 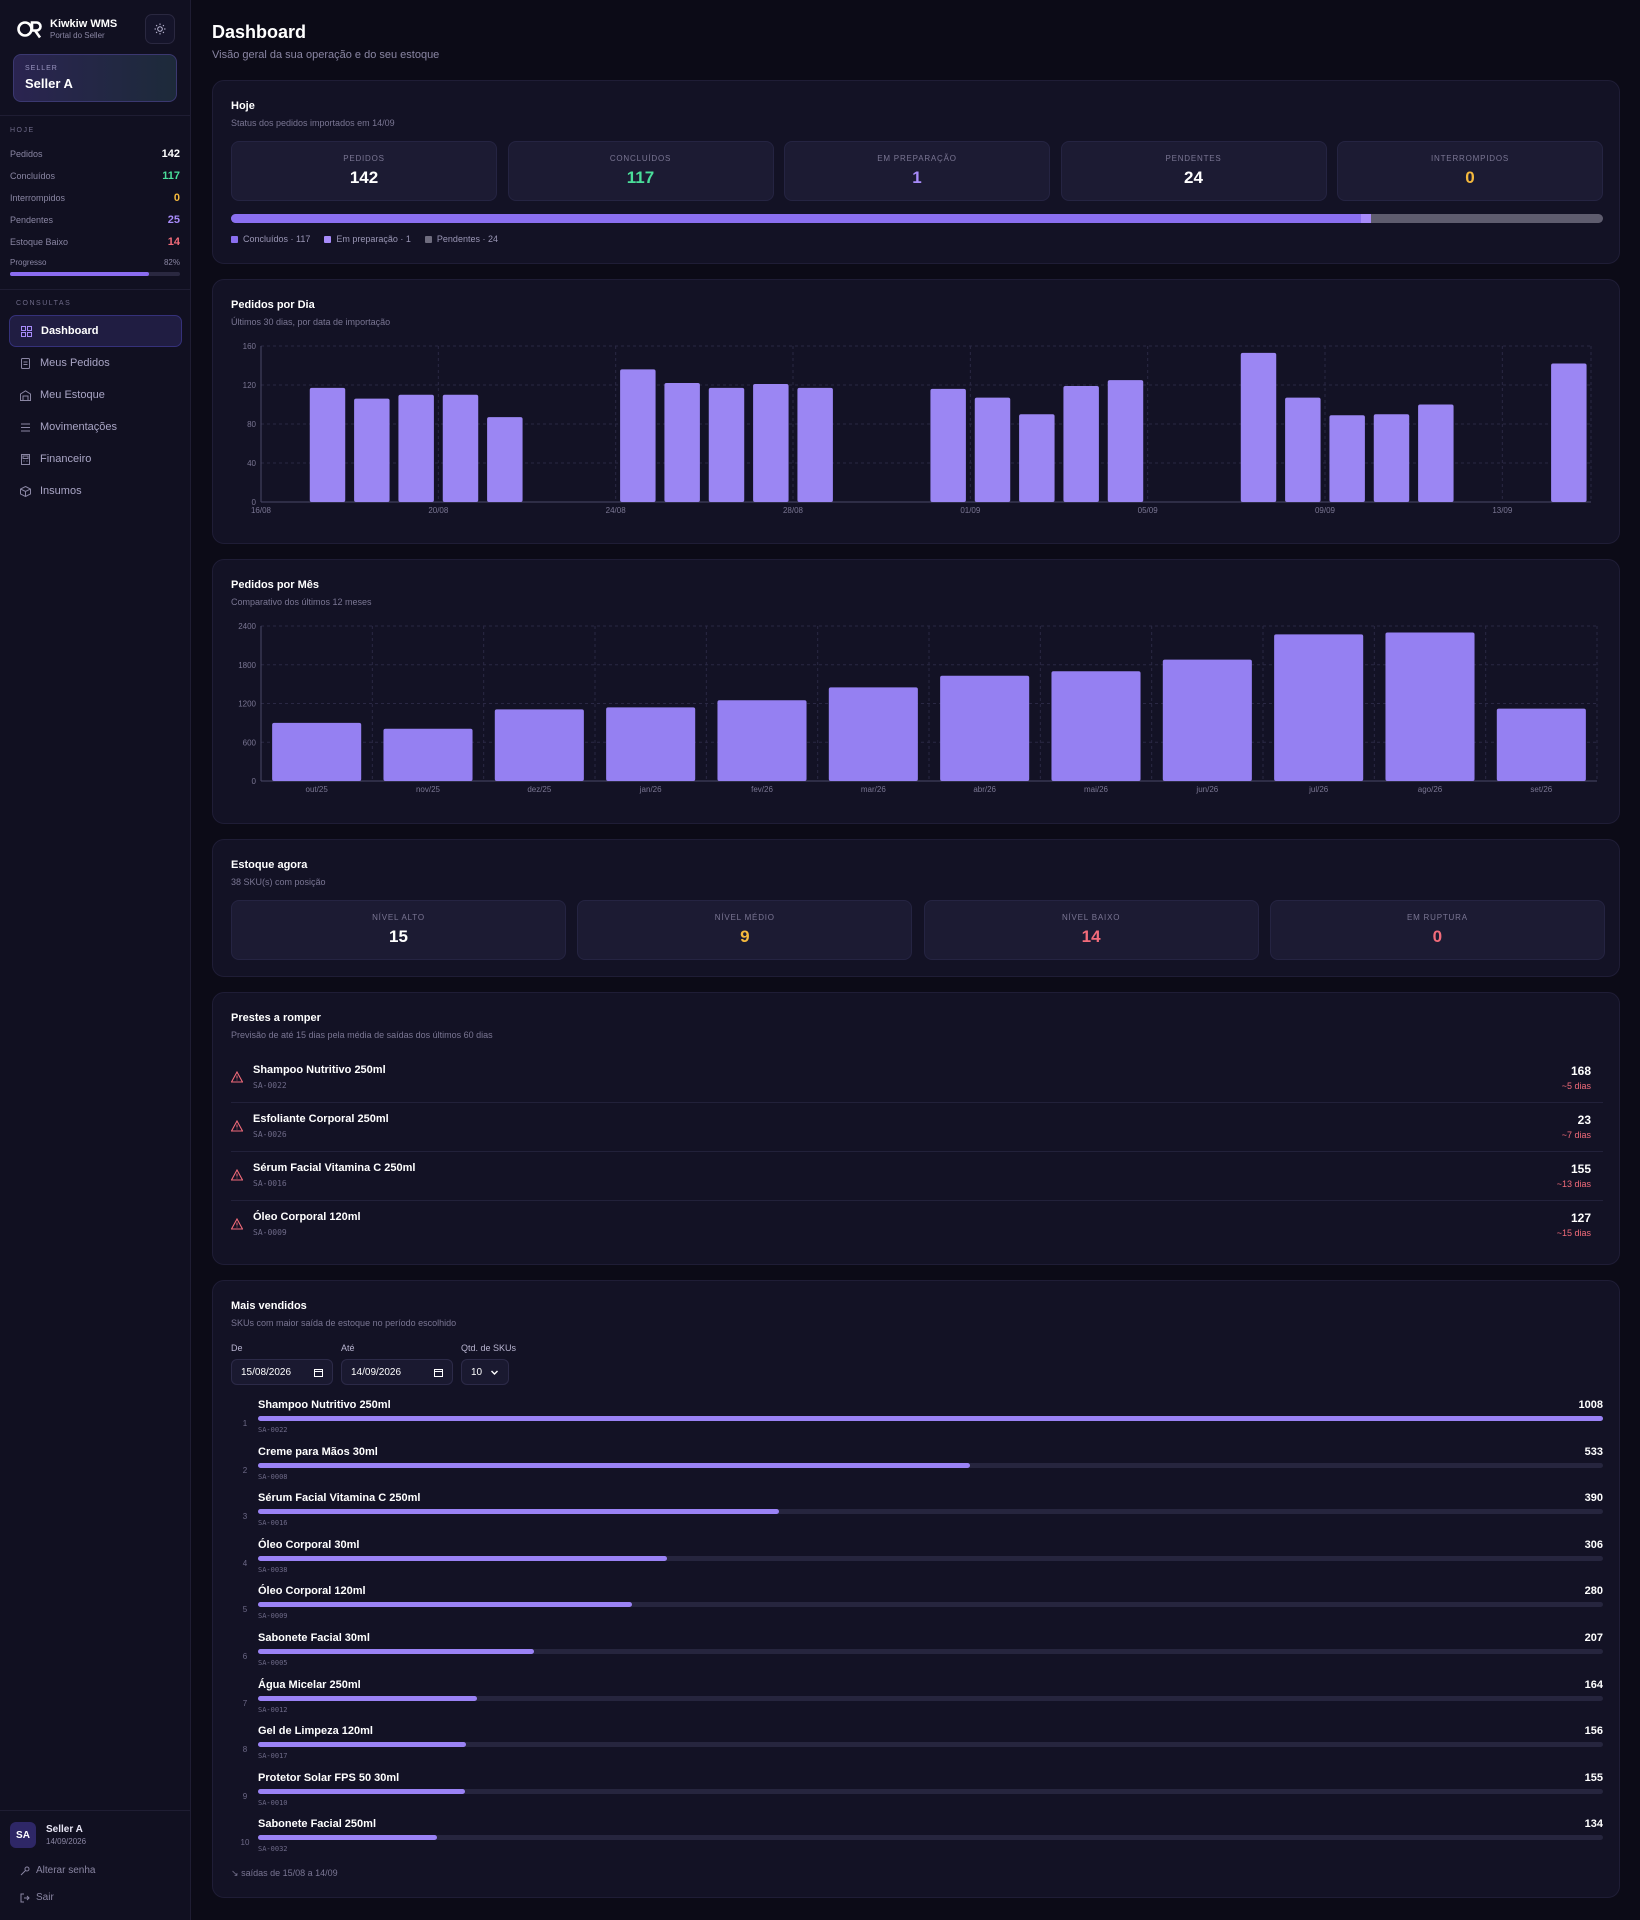 What do you see at coordinates (273, 1756) in the screenshot?
I see `top-seller-sku: SA-0017` at bounding box center [273, 1756].